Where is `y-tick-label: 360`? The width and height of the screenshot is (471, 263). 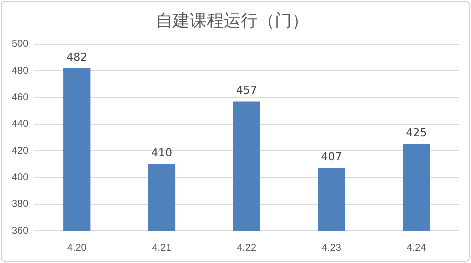 y-tick-label: 360 is located at coordinates (21, 231).